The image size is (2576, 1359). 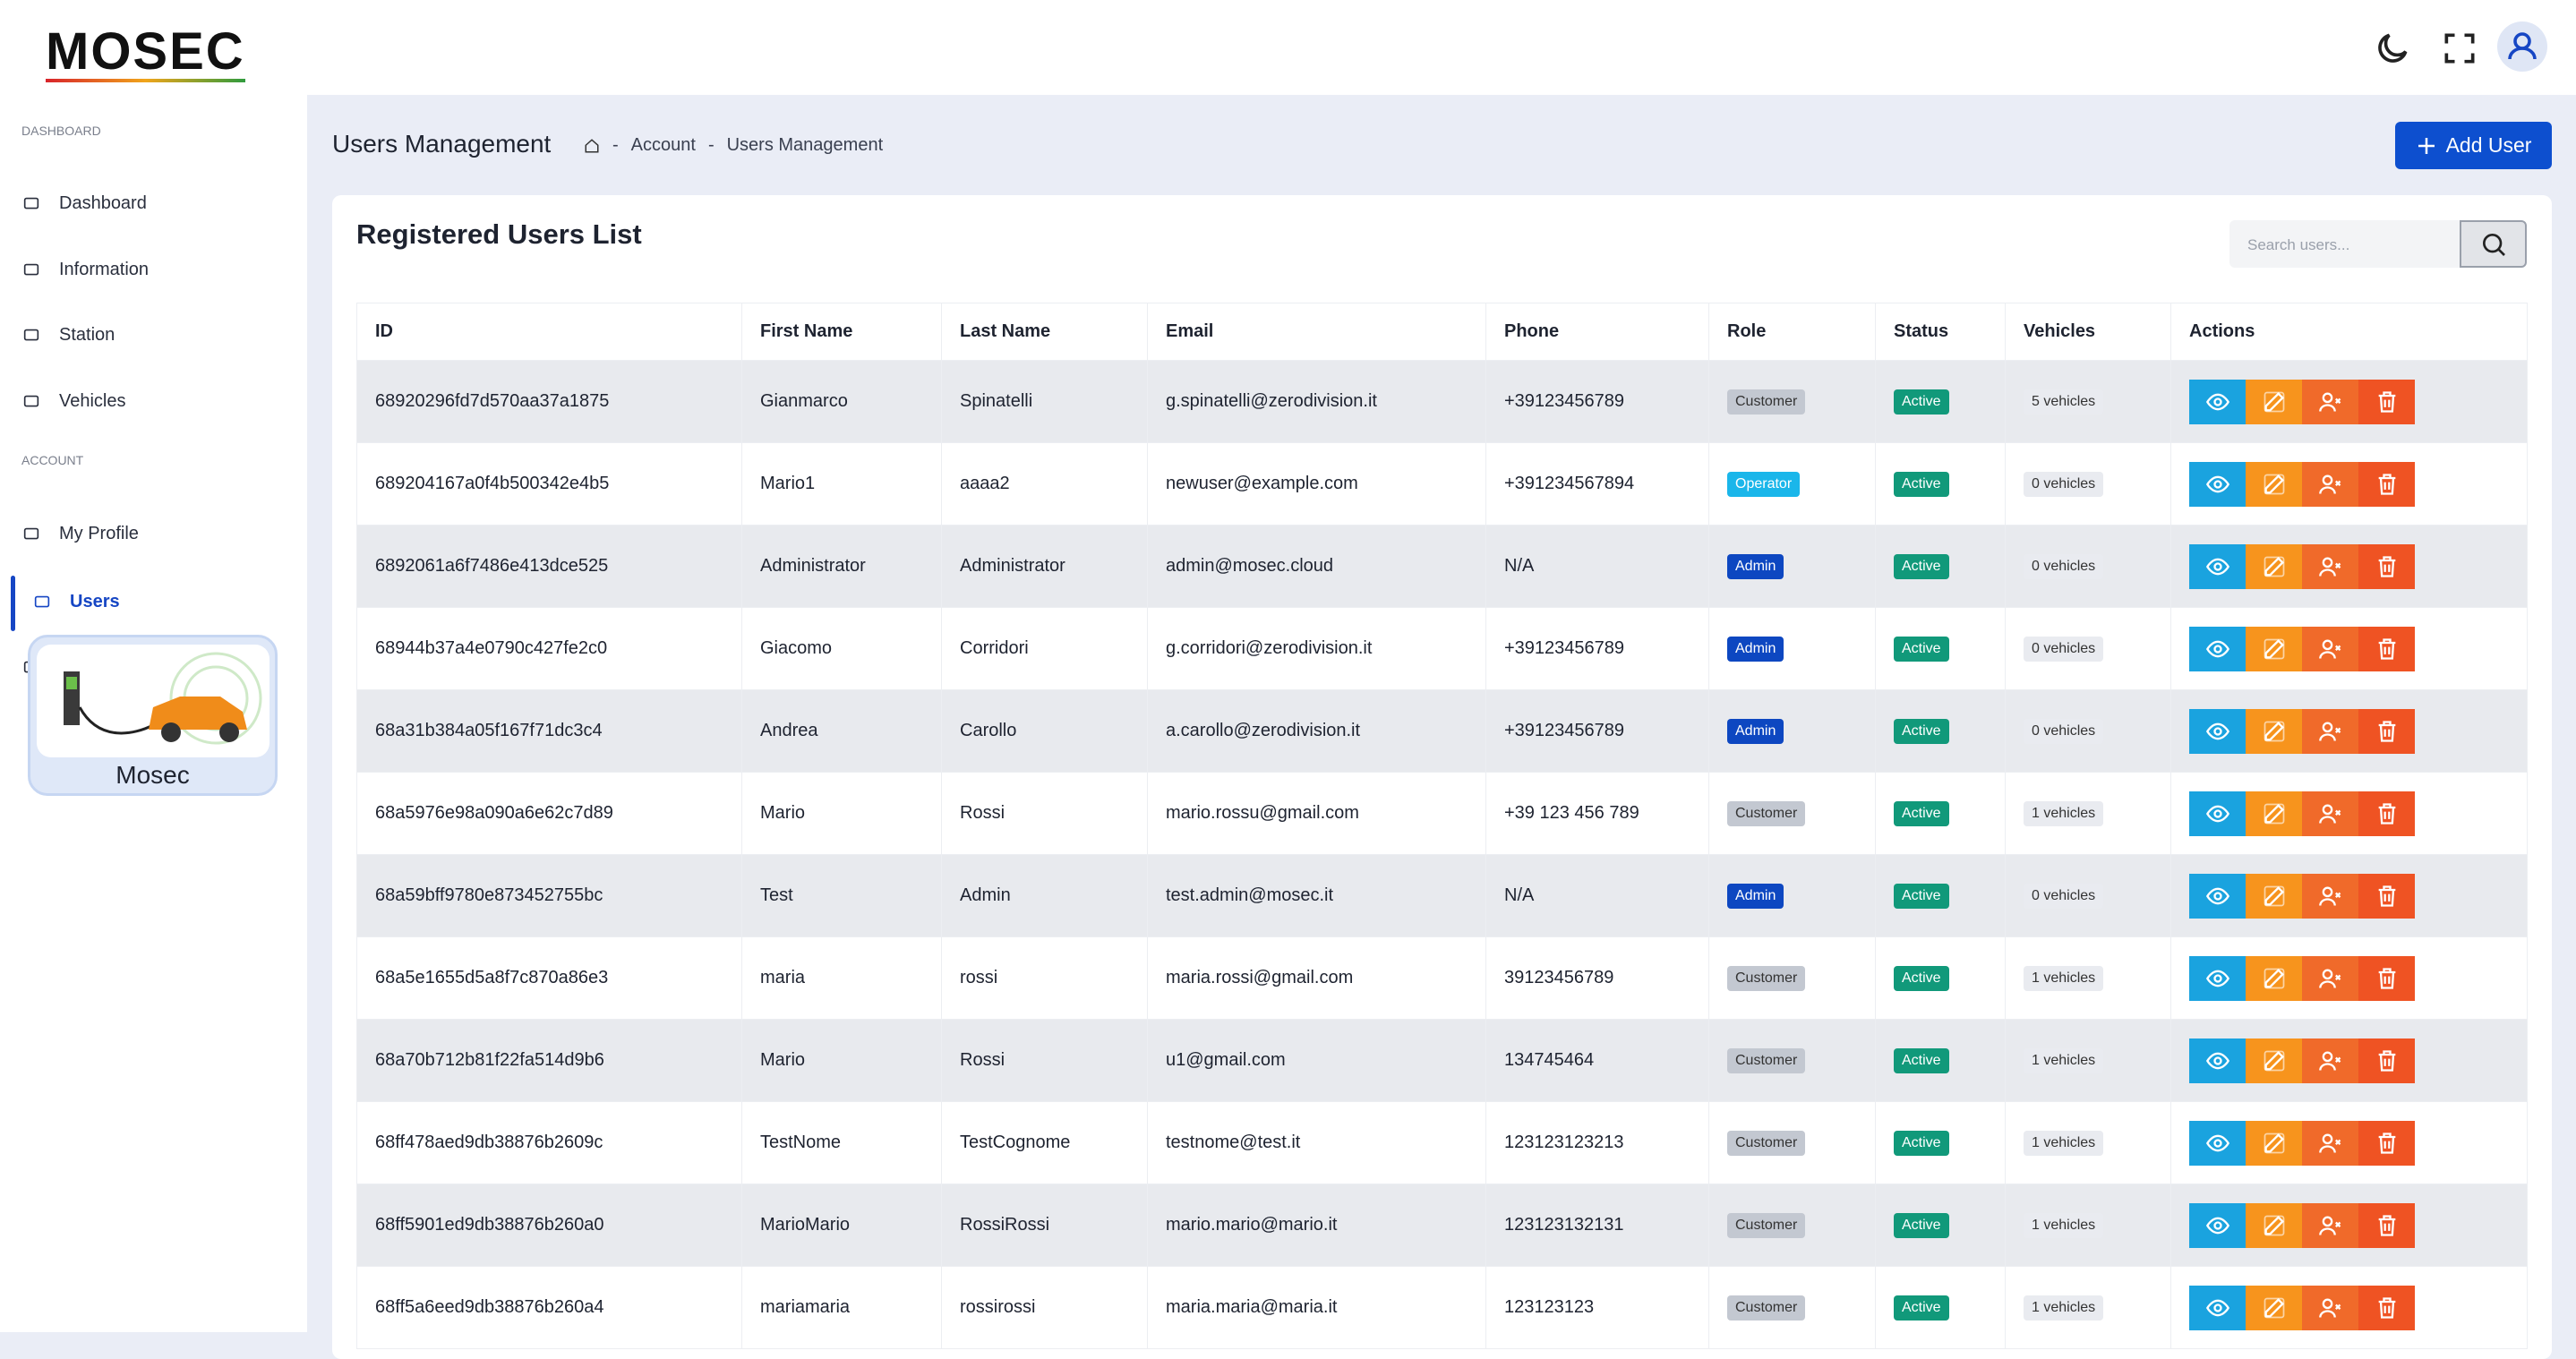 I want to click on mosec-card: Mosec, so click(x=153, y=715).